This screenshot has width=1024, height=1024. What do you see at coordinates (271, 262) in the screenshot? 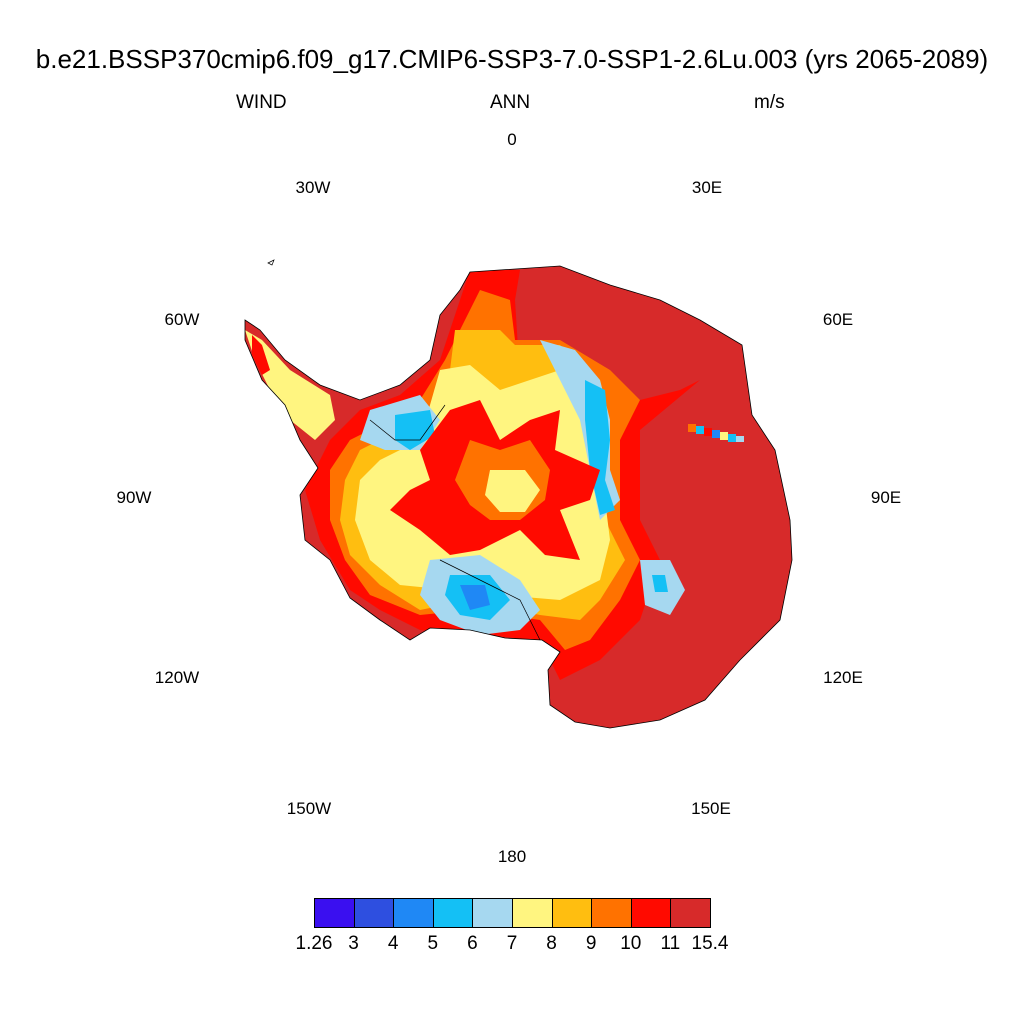
I see `island-outline` at bounding box center [271, 262].